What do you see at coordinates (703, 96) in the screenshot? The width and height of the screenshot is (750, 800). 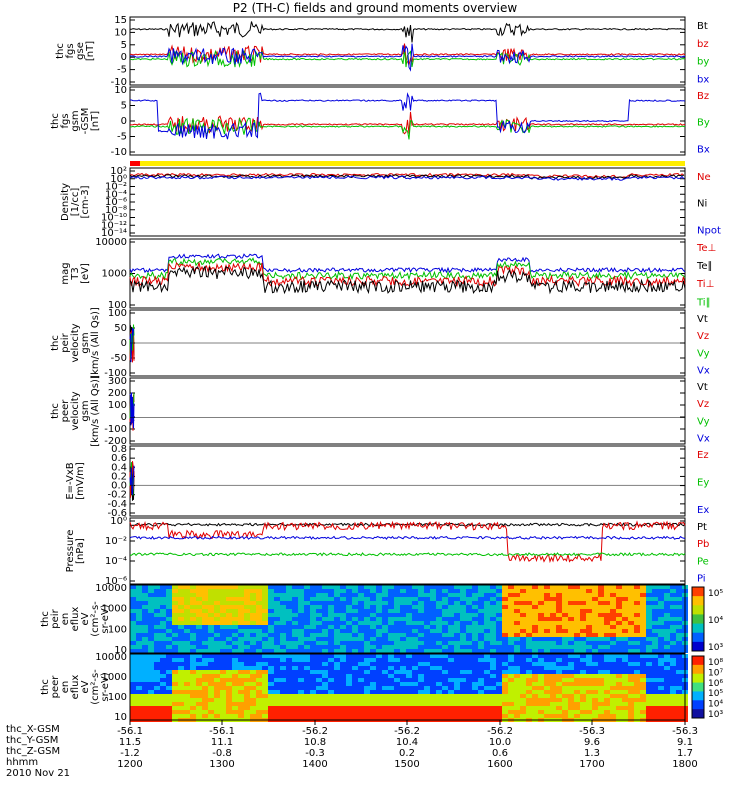 I see `legend-Bz: Bz` at bounding box center [703, 96].